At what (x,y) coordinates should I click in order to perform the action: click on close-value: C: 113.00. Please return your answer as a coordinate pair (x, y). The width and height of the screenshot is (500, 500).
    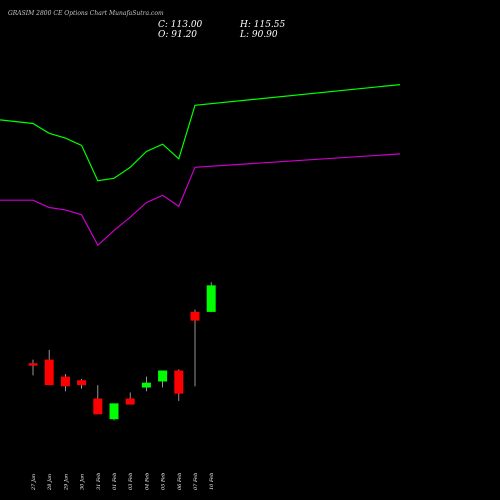
    Looking at the image, I should click on (180, 25).